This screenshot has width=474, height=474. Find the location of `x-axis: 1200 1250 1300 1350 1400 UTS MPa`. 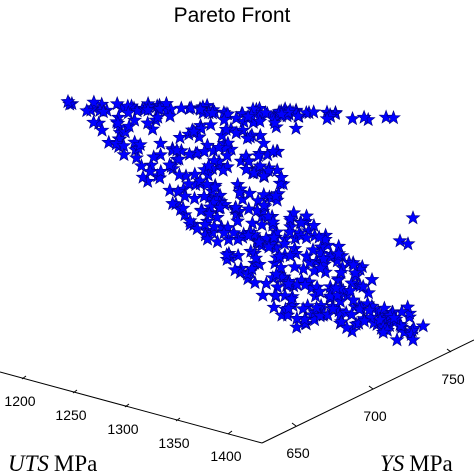

x-axis: 1200 1250 1300 1350 1400 UTS MPa is located at coordinates (131, 422).